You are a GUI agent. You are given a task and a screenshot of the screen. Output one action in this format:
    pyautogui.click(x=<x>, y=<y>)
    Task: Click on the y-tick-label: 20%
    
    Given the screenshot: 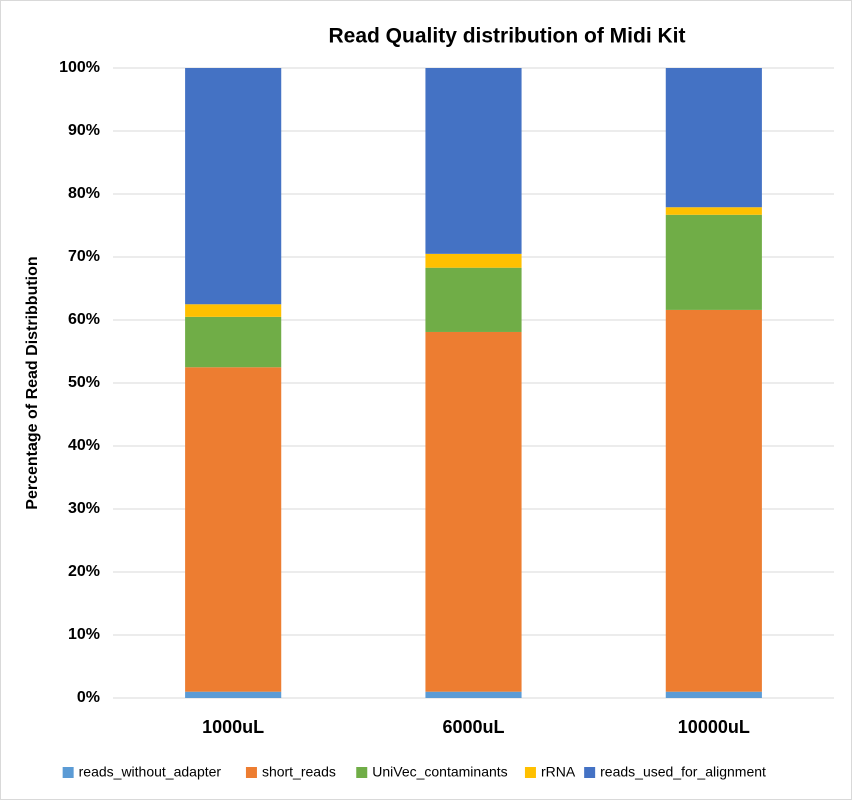 What is the action you would take?
    pyautogui.click(x=84, y=571)
    